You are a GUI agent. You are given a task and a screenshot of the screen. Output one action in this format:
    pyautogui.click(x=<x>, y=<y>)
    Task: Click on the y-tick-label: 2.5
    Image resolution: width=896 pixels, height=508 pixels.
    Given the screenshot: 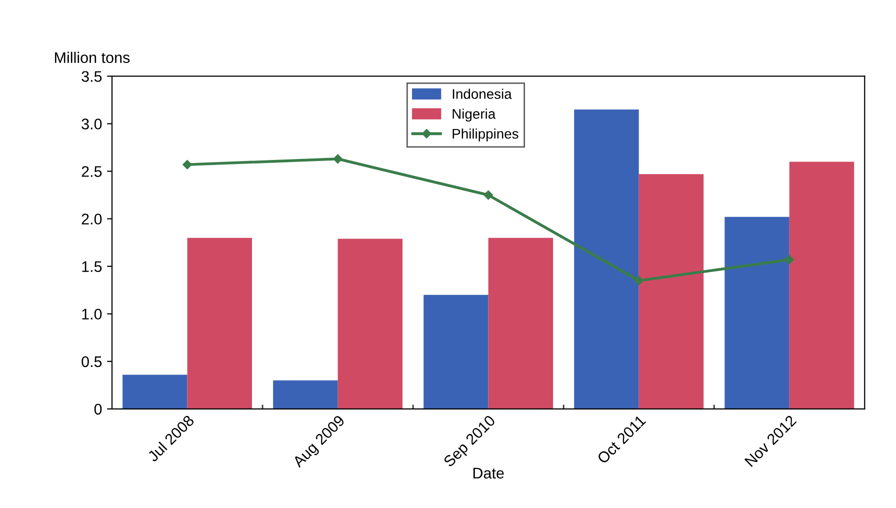 What is the action you would take?
    pyautogui.click(x=92, y=171)
    